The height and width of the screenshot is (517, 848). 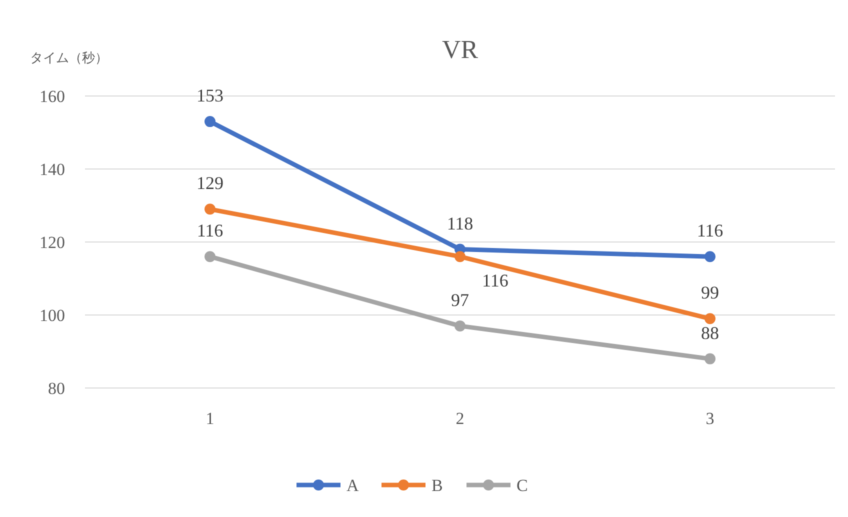 I want to click on legend-label: A, so click(x=353, y=485).